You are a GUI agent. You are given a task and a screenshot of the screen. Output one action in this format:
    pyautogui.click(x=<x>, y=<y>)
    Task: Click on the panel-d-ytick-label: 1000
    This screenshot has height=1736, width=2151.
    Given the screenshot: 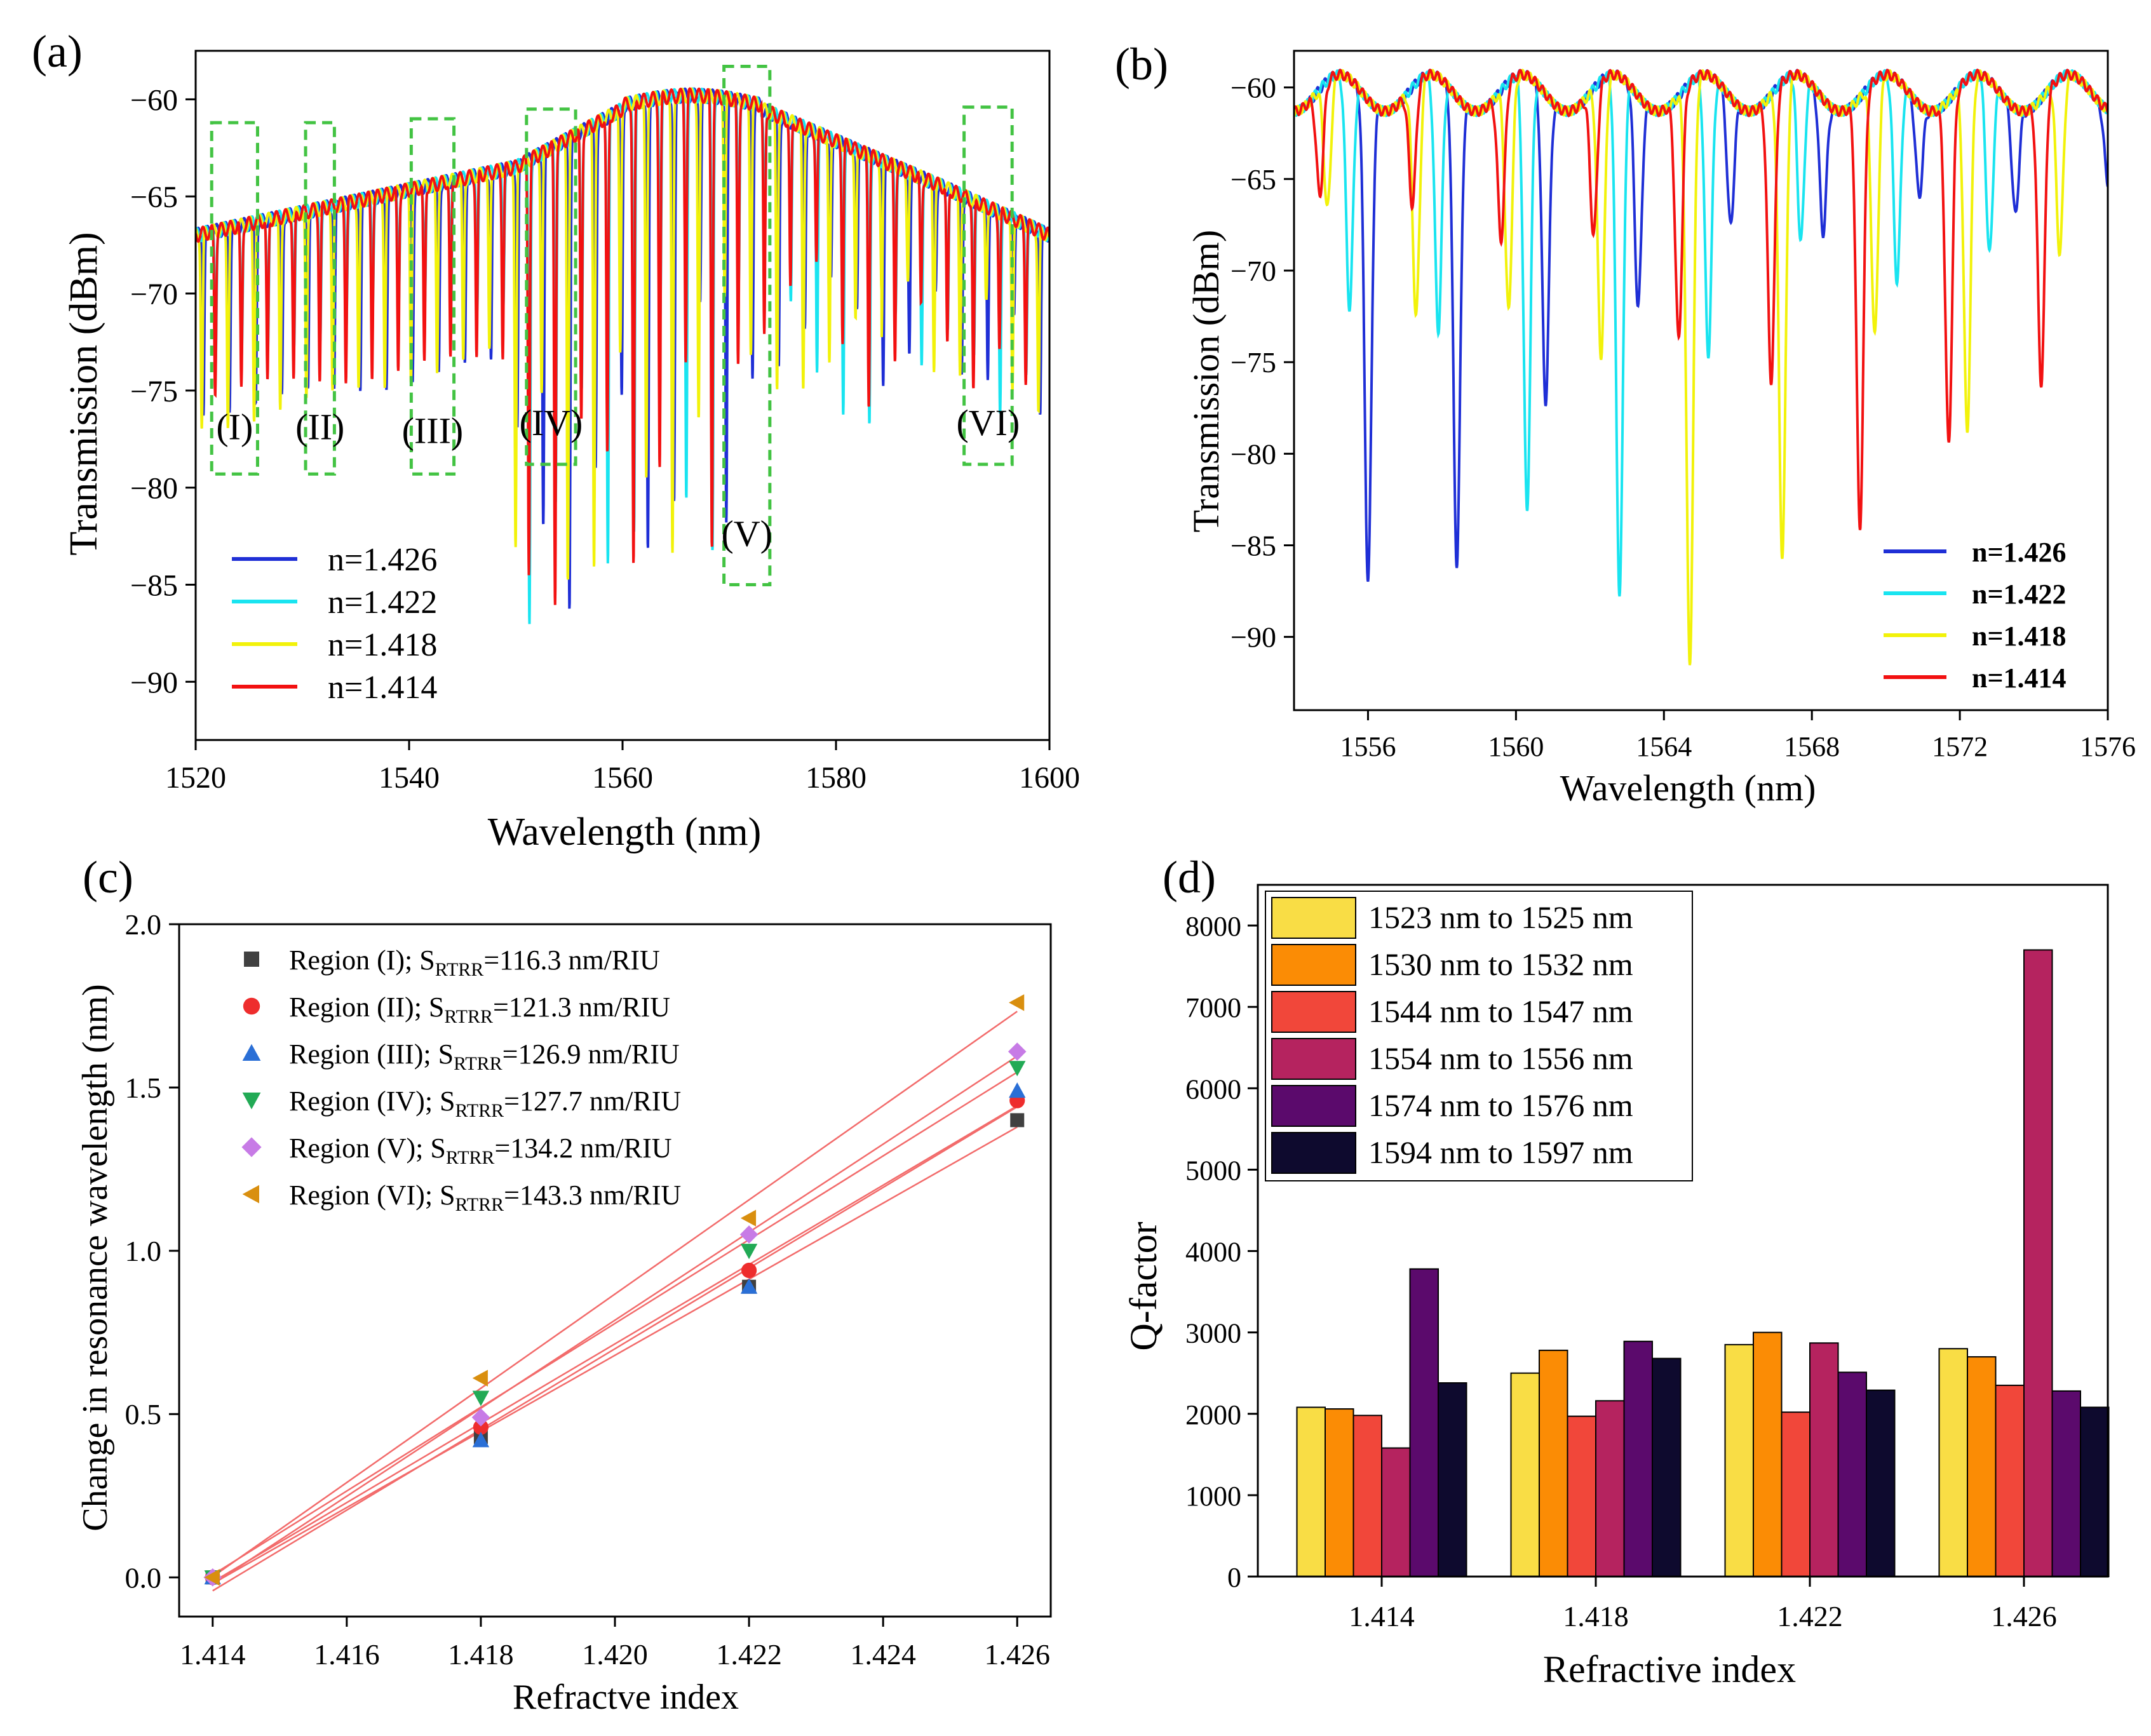 What is the action you would take?
    pyautogui.click(x=1213, y=1496)
    